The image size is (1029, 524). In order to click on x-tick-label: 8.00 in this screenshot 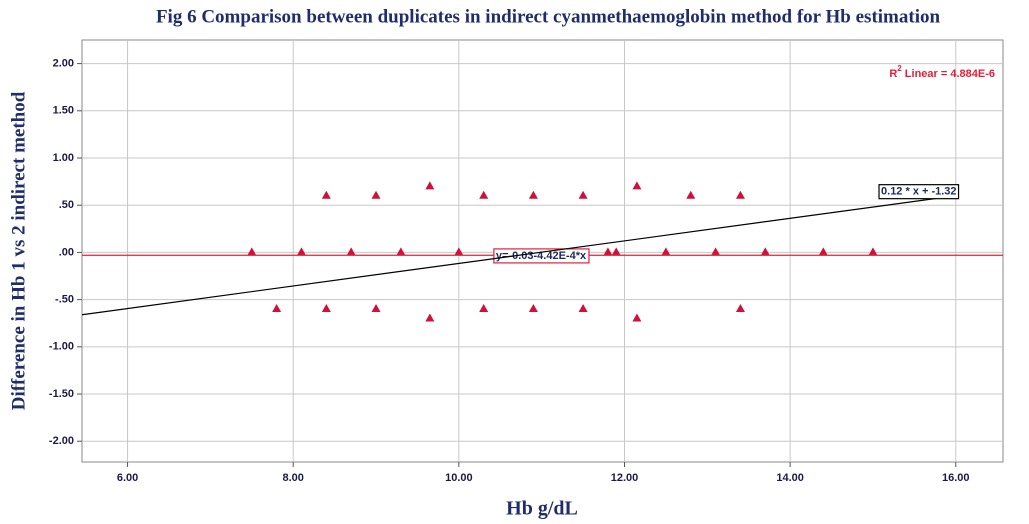, I will do `click(292, 478)`.